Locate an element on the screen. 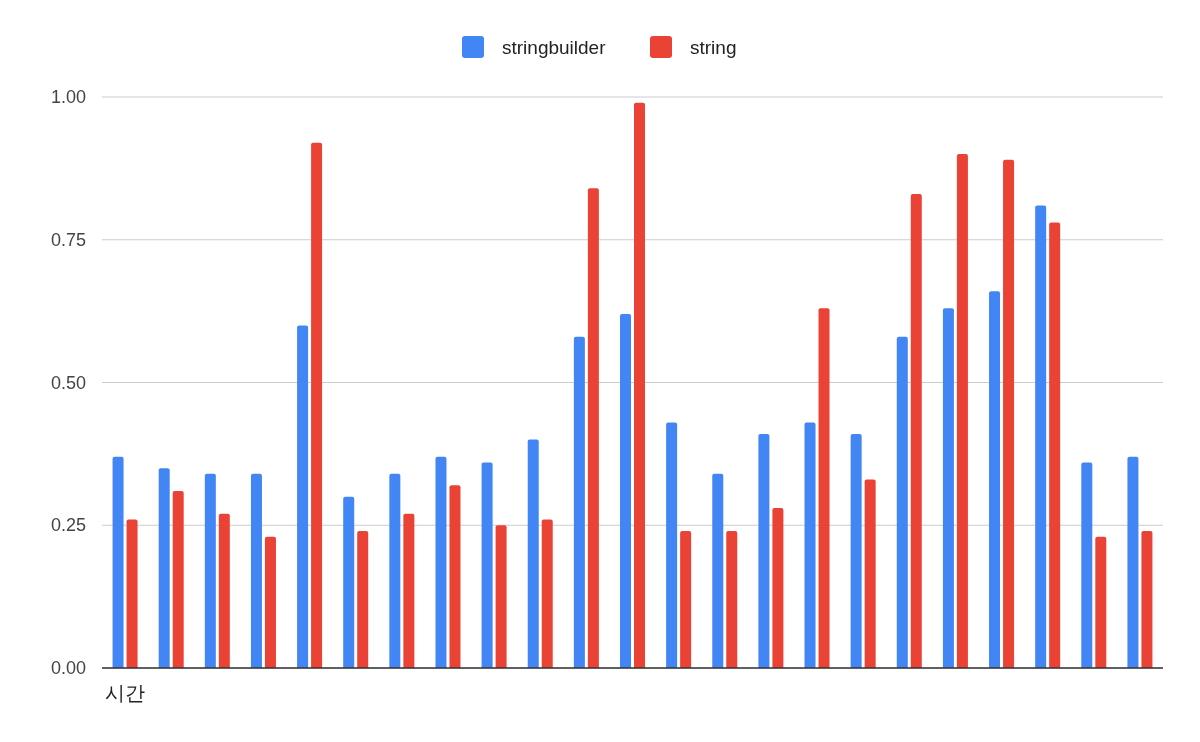 The height and width of the screenshot is (742, 1200). y-tick-label: 0.50 is located at coordinates (68, 382).